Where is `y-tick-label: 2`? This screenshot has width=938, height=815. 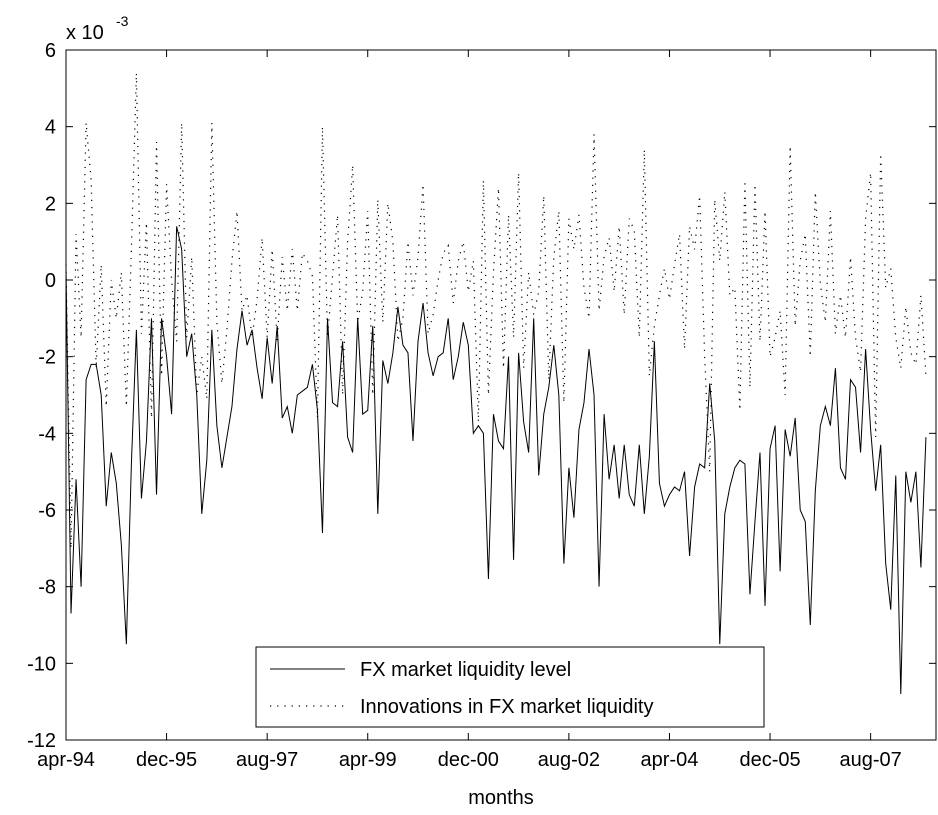
y-tick-label: 2 is located at coordinates (50, 204).